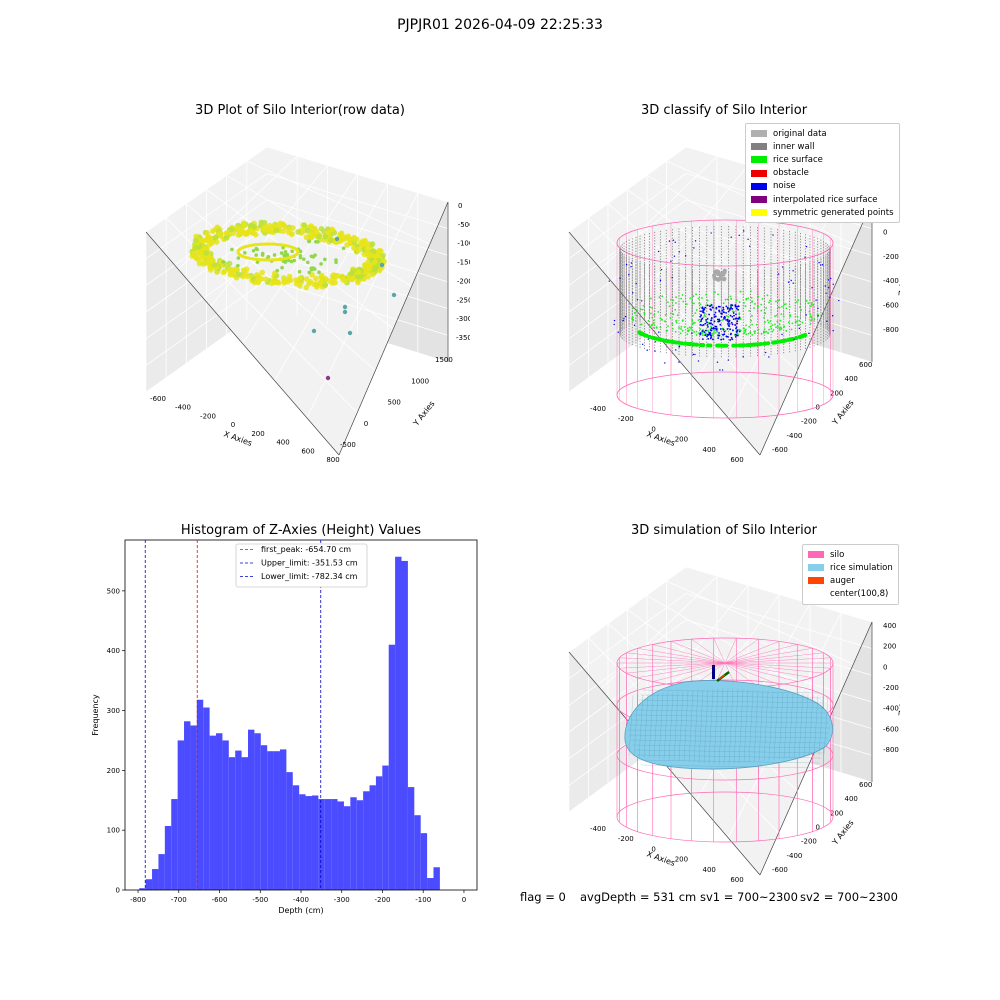 This screenshot has width=1000, height=1000. What do you see at coordinates (842, 580) in the screenshot?
I see `legend-label: auger` at bounding box center [842, 580].